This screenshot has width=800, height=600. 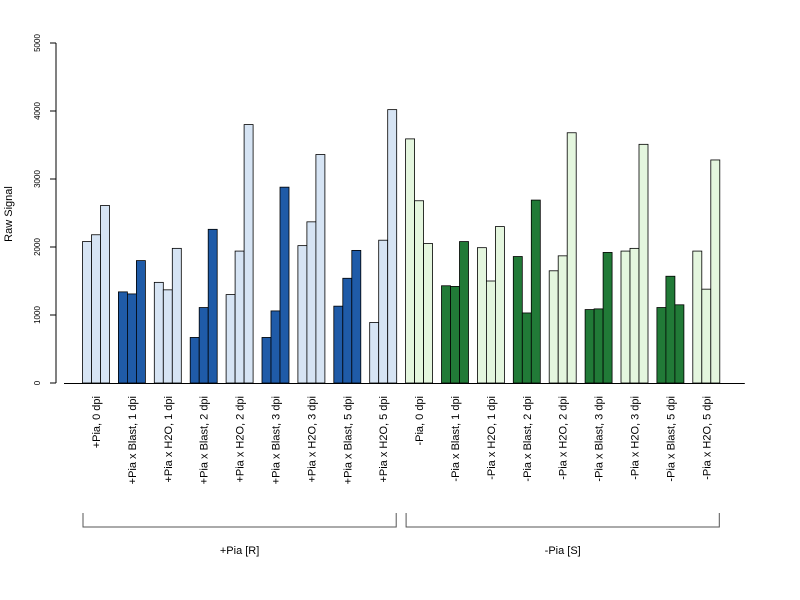 I want to click on x-tick-label: -Pia x H2O, 3 dpi, so click(x=636, y=438).